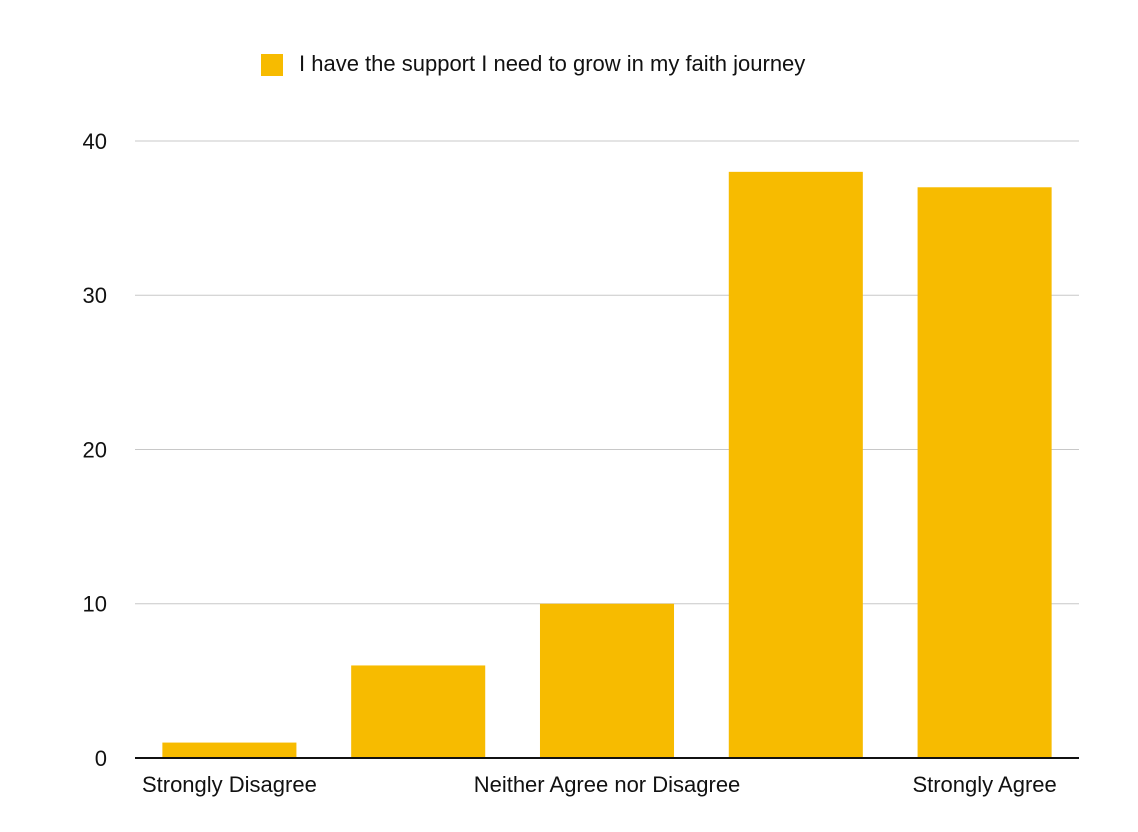 Image resolution: width=1138 pixels, height=832 pixels. I want to click on legend-swatch, so click(272, 65).